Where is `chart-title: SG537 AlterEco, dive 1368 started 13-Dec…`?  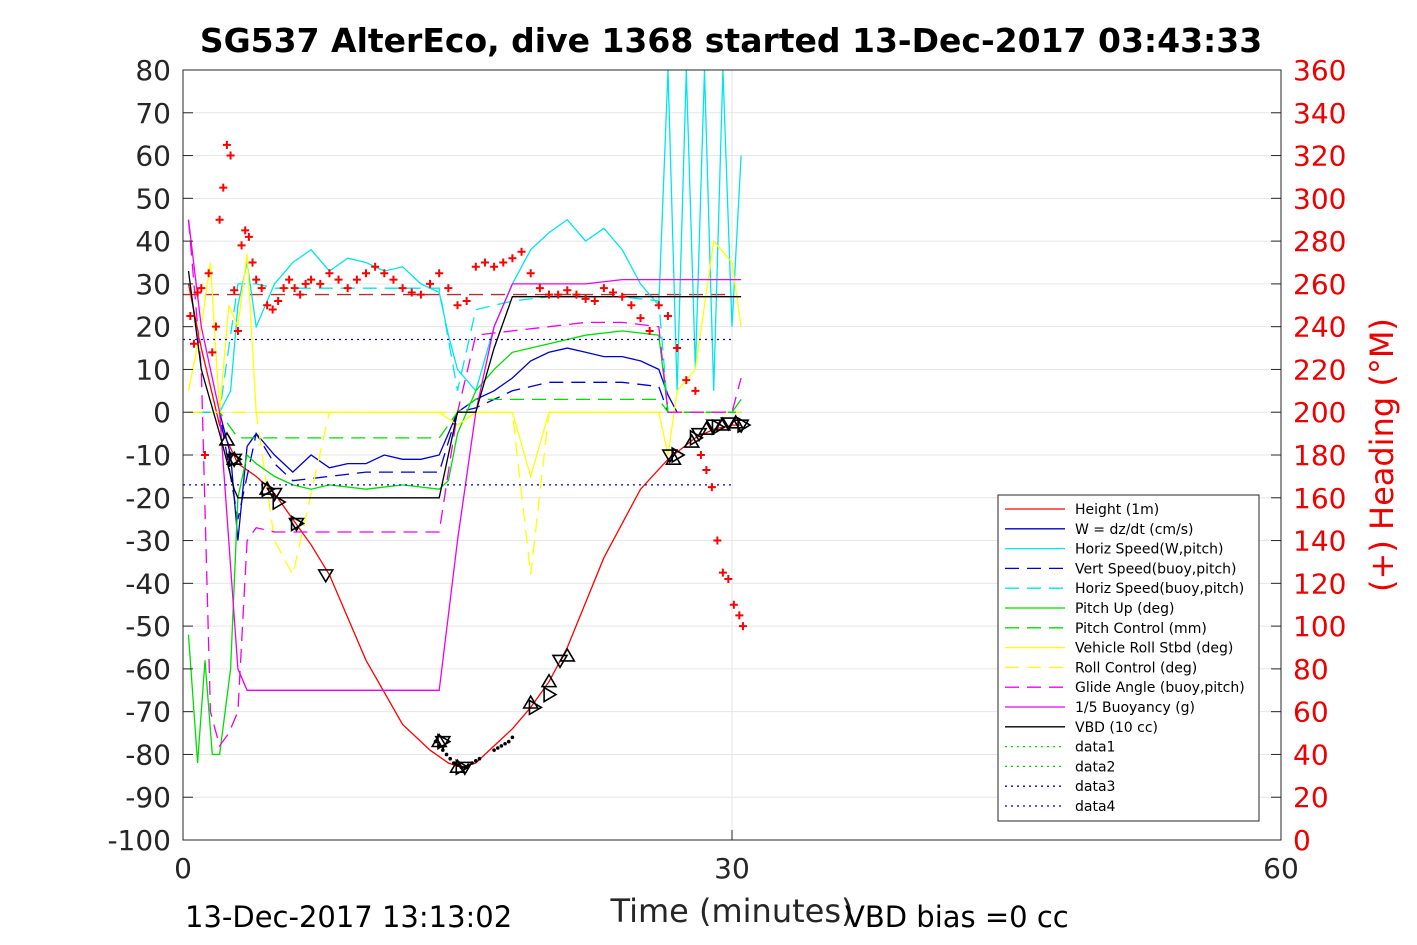
chart-title: SG537 AlterEco, dive 1368 started 13-Dec… is located at coordinates (731, 40).